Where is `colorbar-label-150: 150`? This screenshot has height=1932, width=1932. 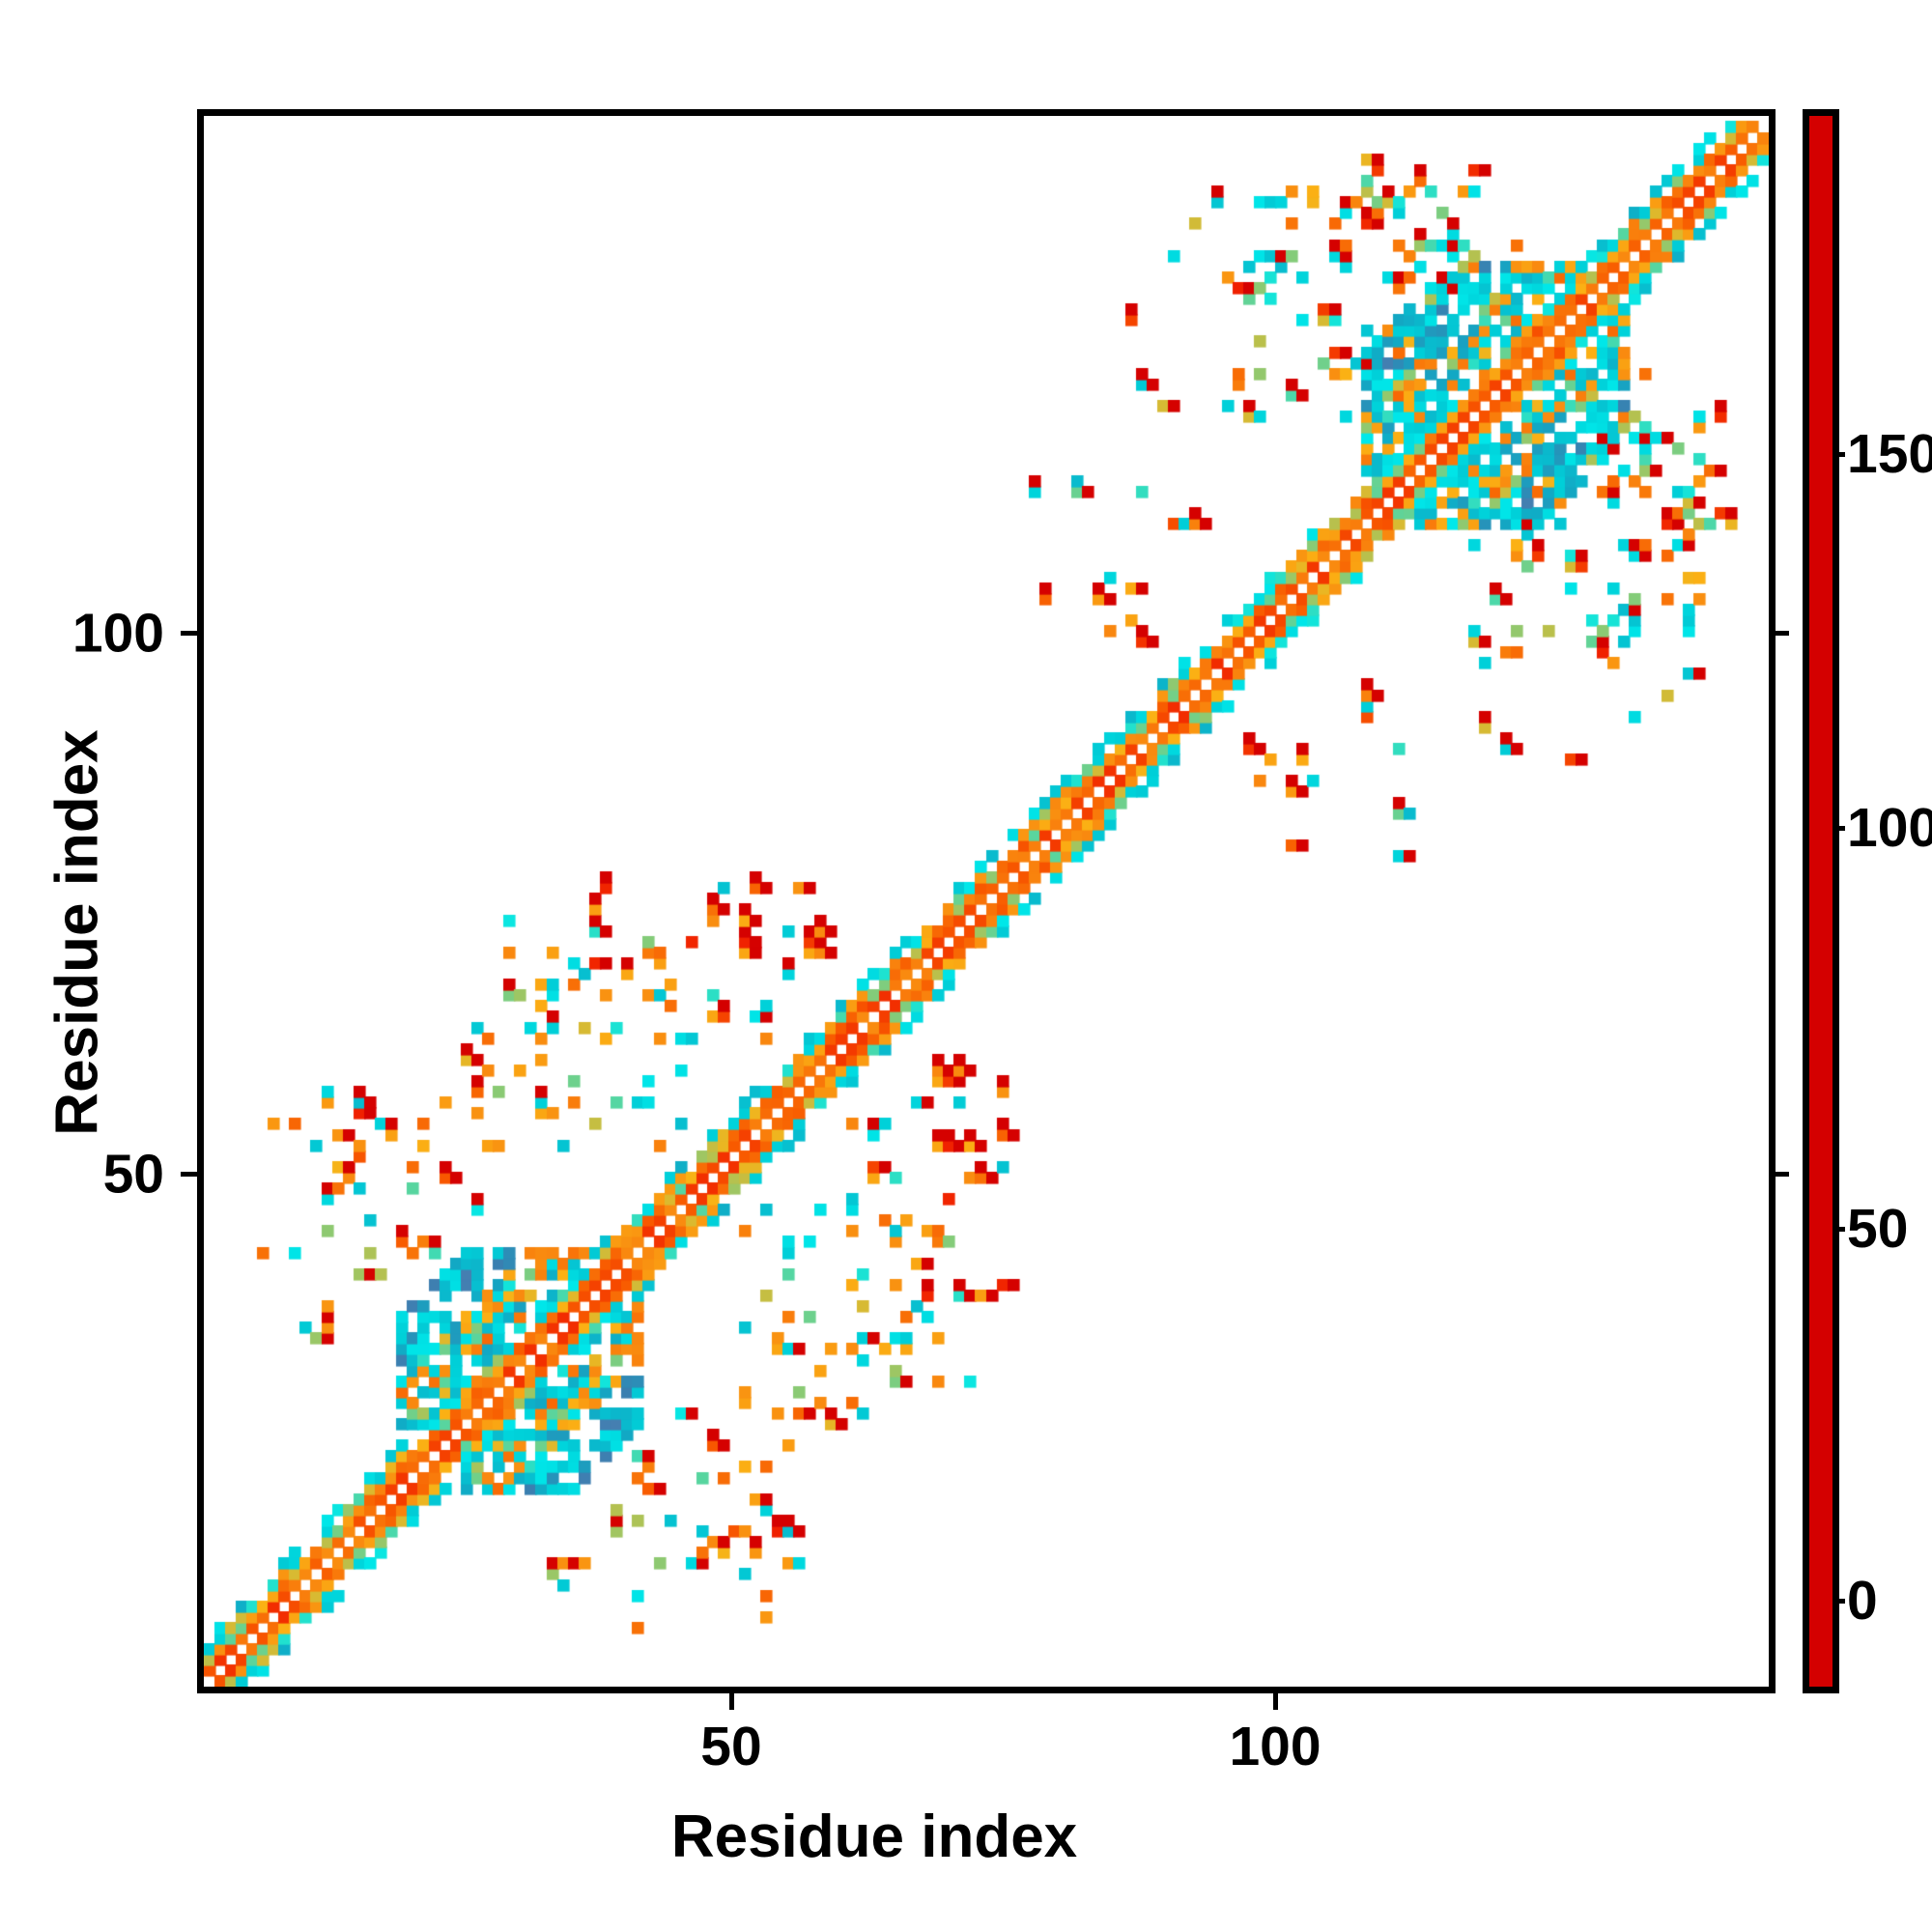 colorbar-label-150: 150 is located at coordinates (1889, 454).